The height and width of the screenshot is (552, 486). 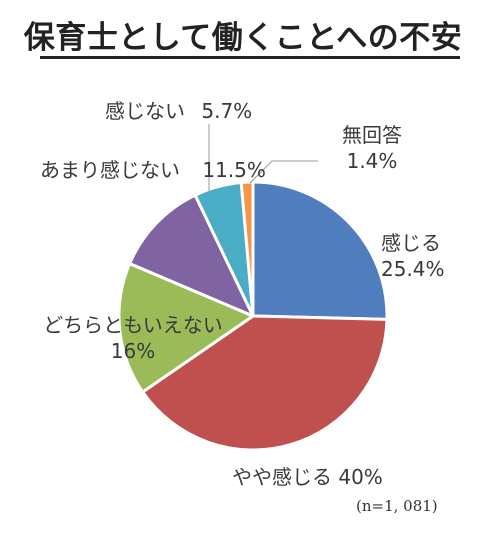 What do you see at coordinates (372, 135) in the screenshot?
I see `label-mukaito-name: 無回答` at bounding box center [372, 135].